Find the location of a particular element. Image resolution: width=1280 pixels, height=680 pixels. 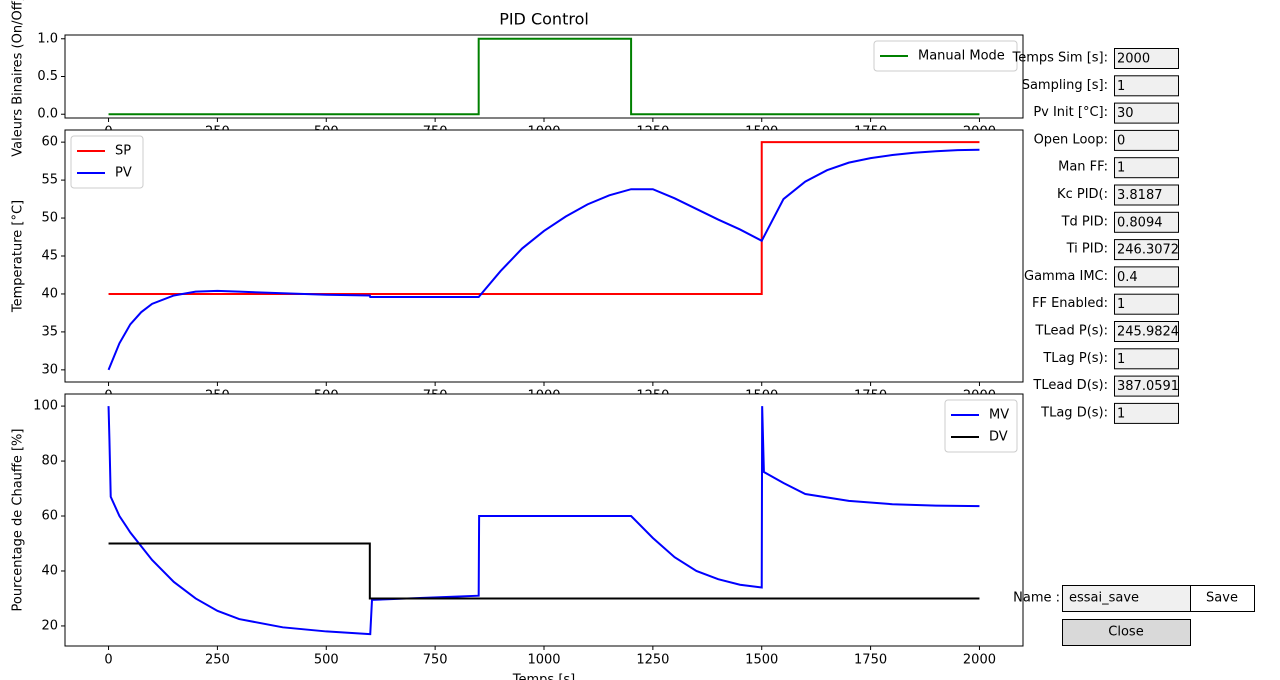

y-axis-label: Temperature [°C] is located at coordinates (18, 256).